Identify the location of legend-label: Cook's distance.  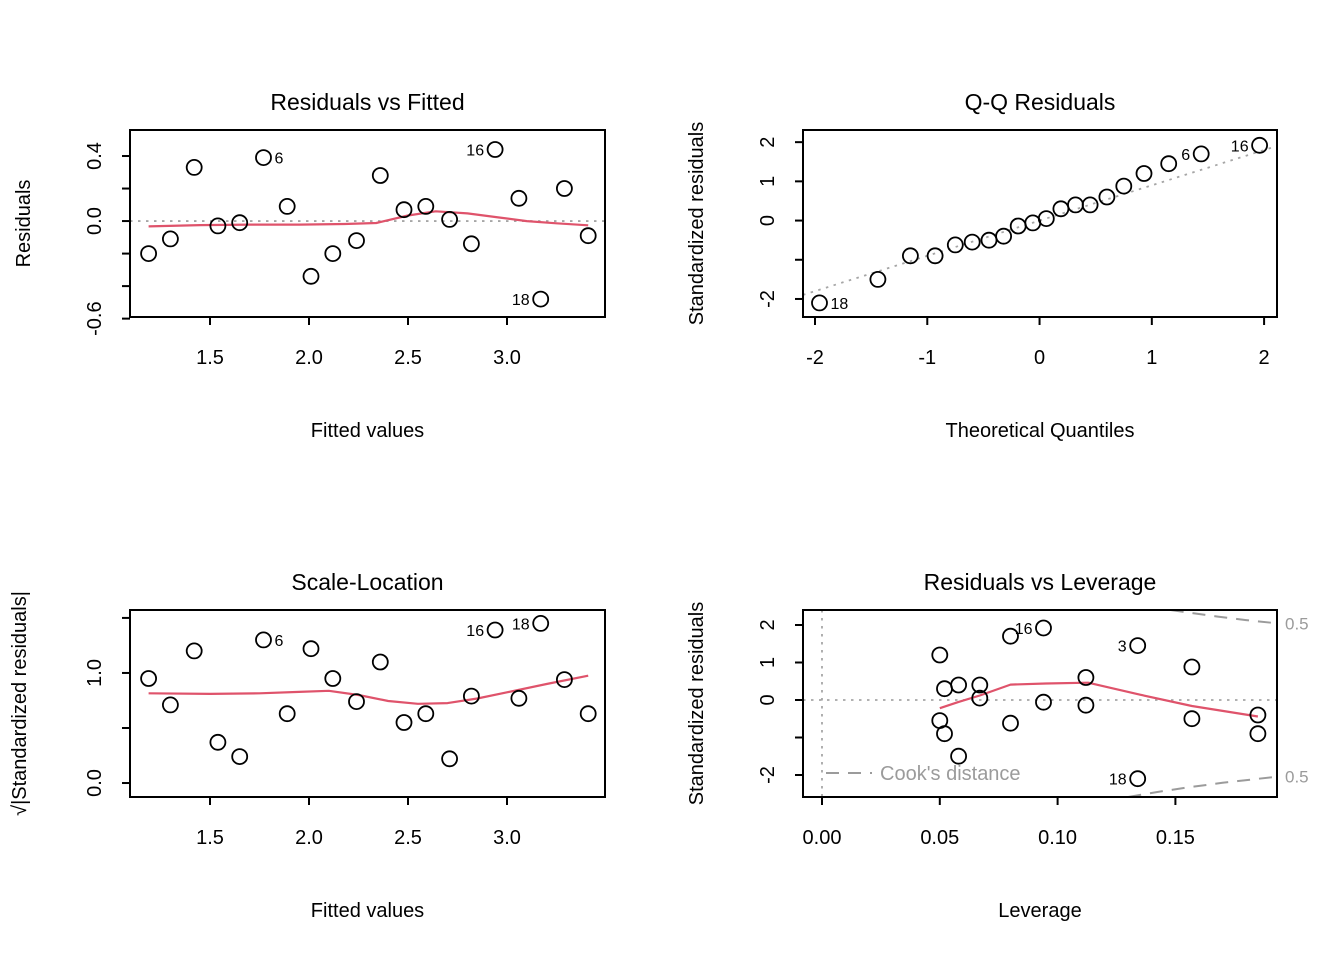
(950, 774).